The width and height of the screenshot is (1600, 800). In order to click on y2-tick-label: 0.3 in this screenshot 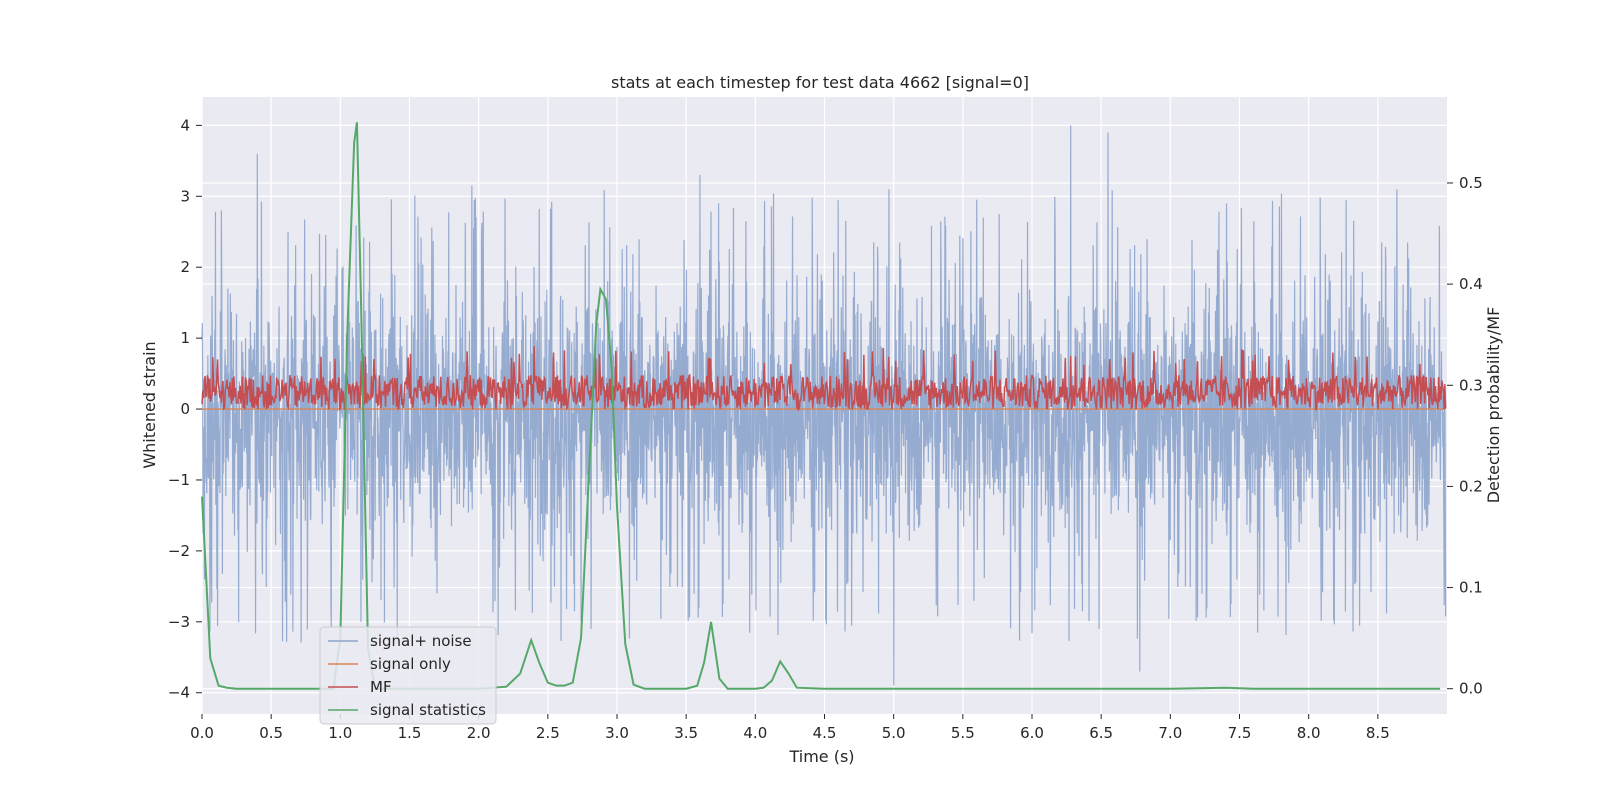, I will do `click(1471, 385)`.